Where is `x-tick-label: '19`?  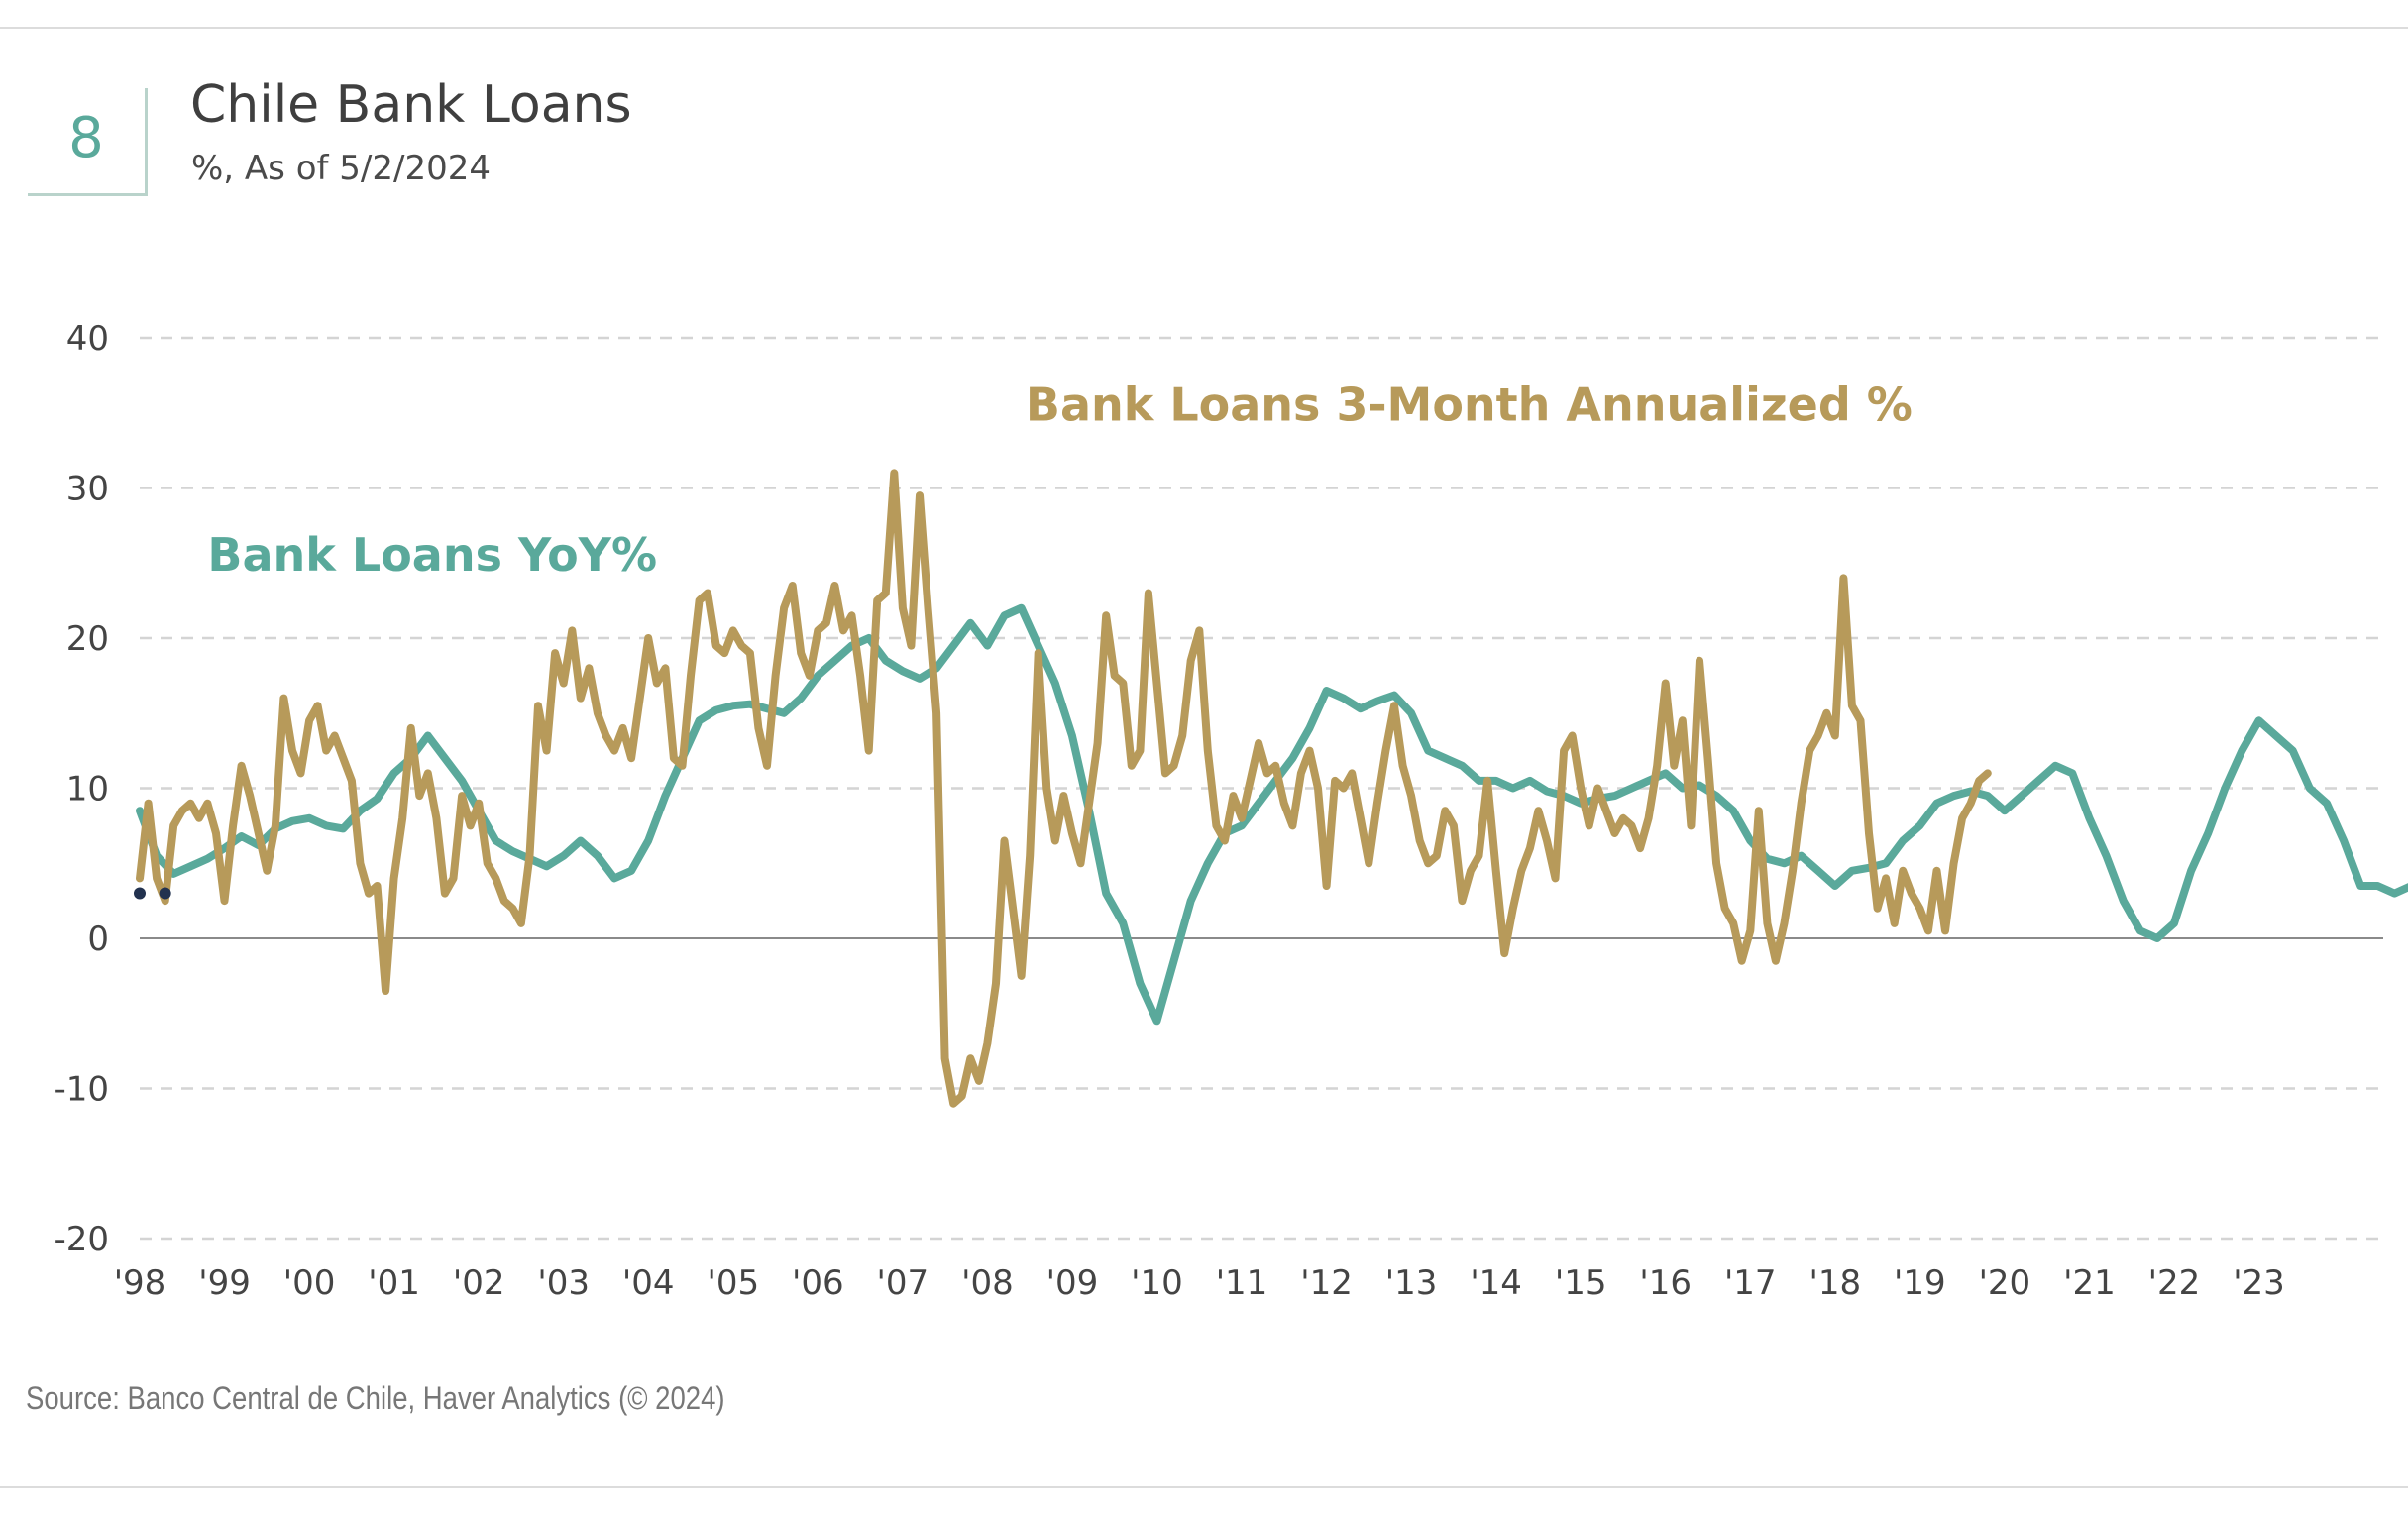 x-tick-label: '19 is located at coordinates (1920, 1283).